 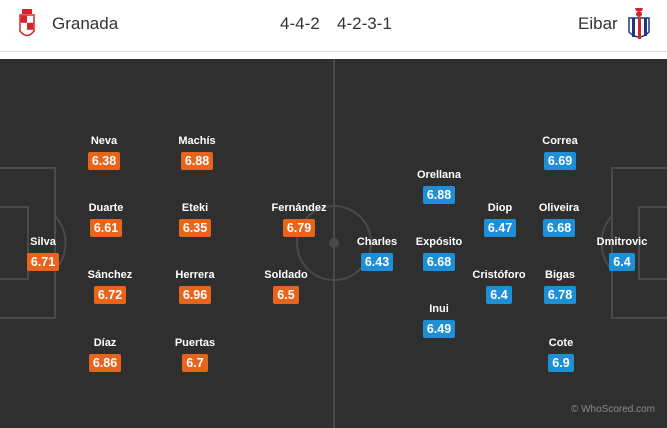 What do you see at coordinates (560, 295) in the screenshot?
I see `player-rating: 6.78` at bounding box center [560, 295].